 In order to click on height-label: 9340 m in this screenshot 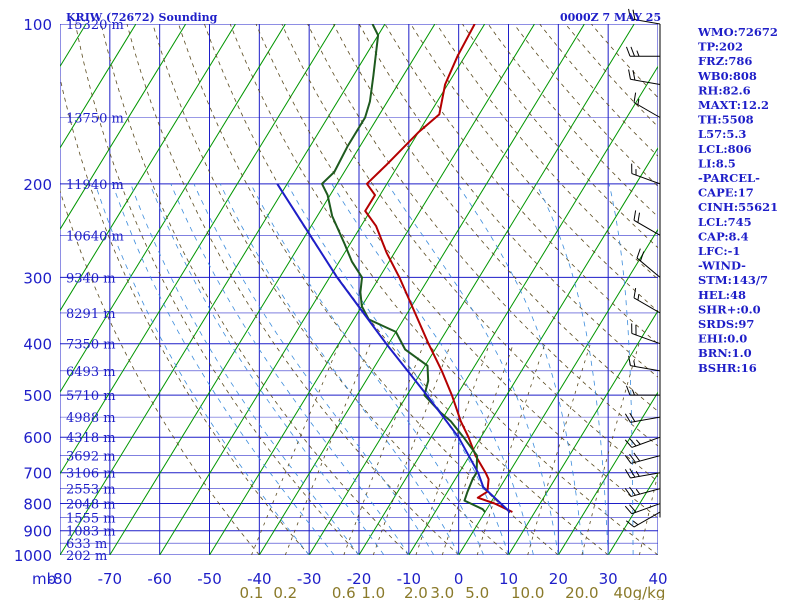, I will do `click(91, 278)`.